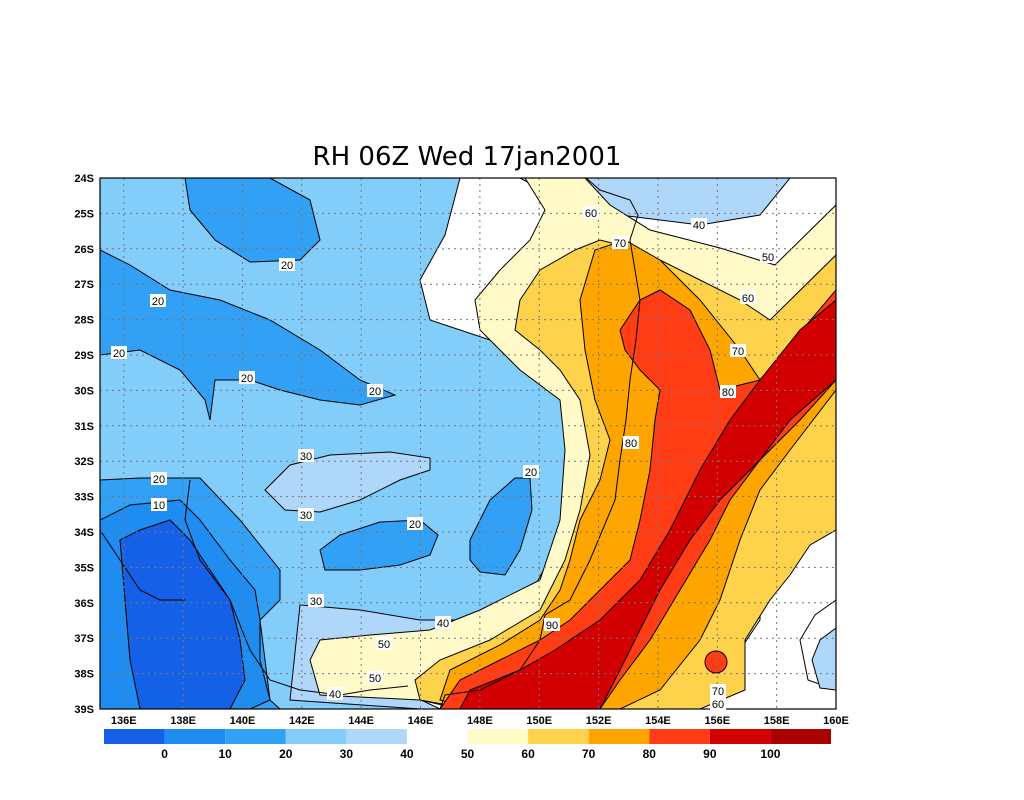 The height and width of the screenshot is (800, 1024). Describe the element at coordinates (777, 721) in the screenshot. I see `x-tick-label: 158E` at that location.